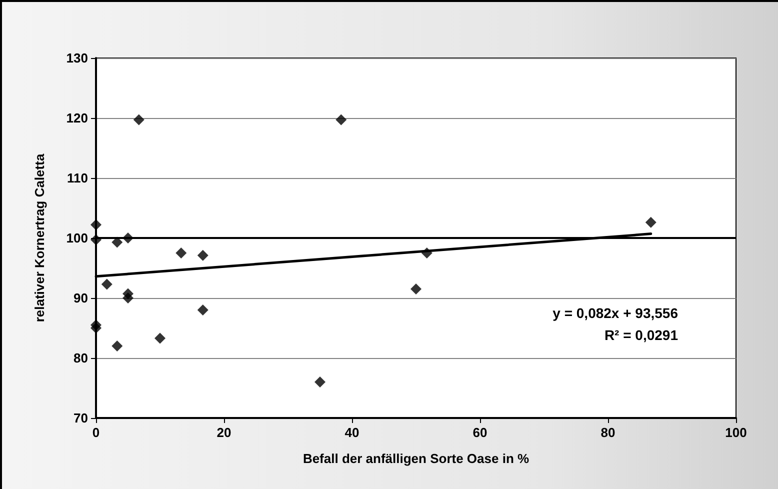  Describe the element at coordinates (352, 432) in the screenshot. I see `x-tick-label: 40` at that location.